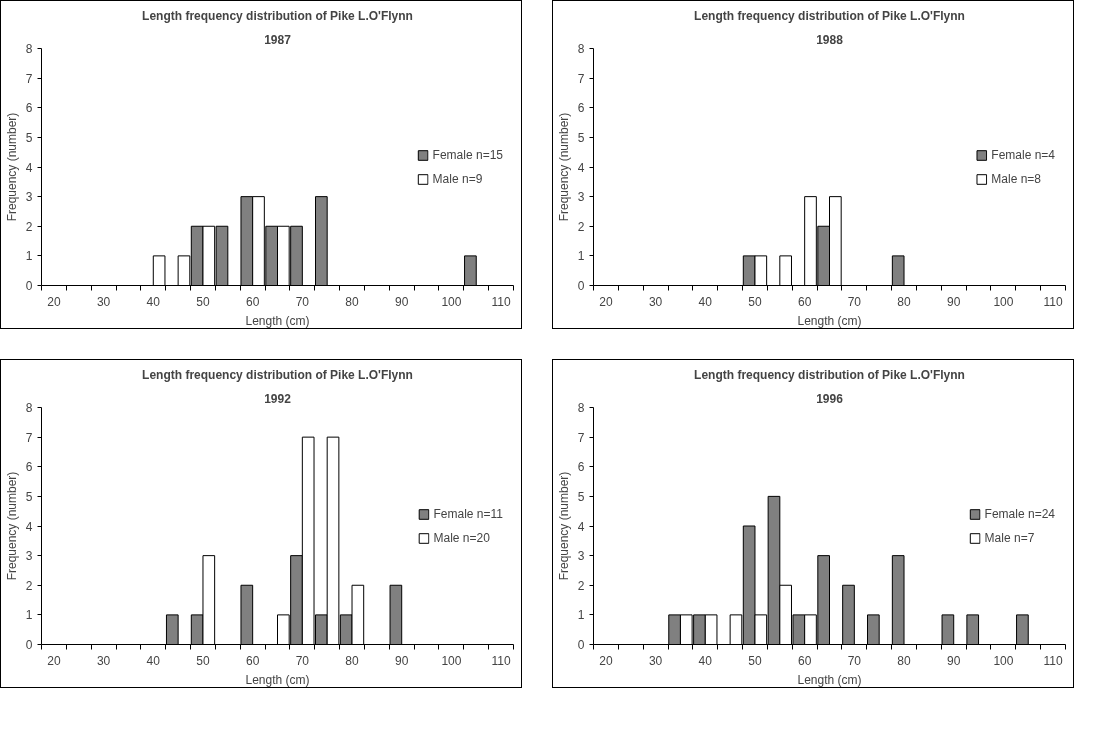 This screenshot has width=1118, height=737. I want to click on chart-subtitle: 1996, so click(830, 398).